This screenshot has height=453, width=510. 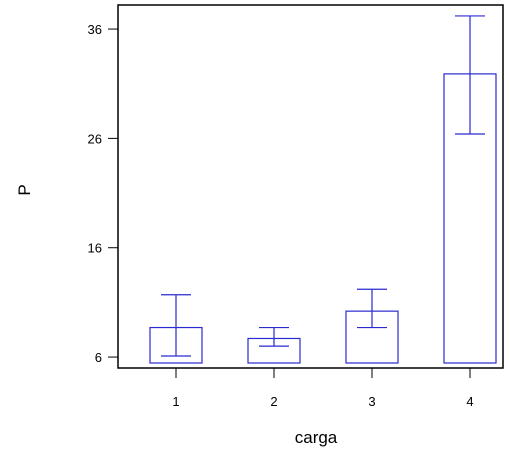 I want to click on x-tick-label: 3, so click(x=371, y=401).